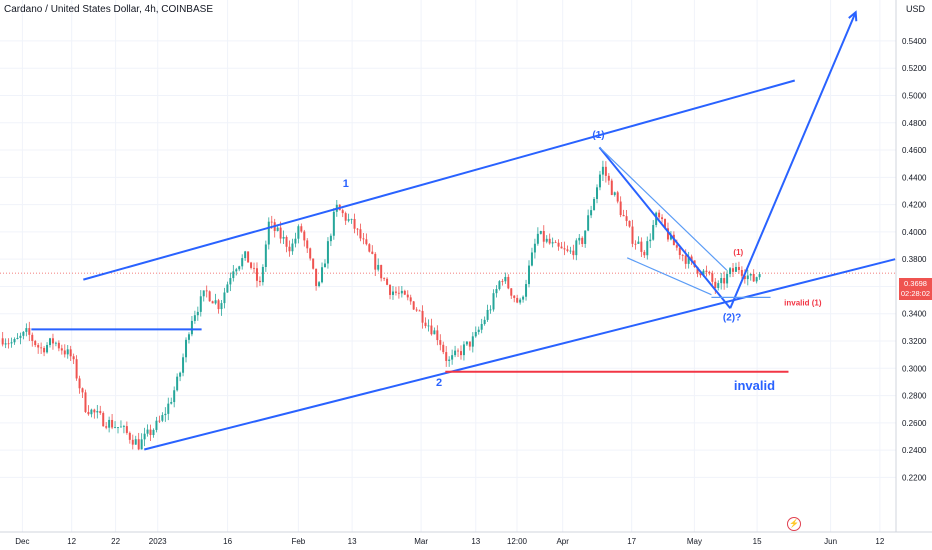 This screenshot has height=550, width=932. Describe the element at coordinates (694, 541) in the screenshot. I see `x-tick-label: May` at that location.